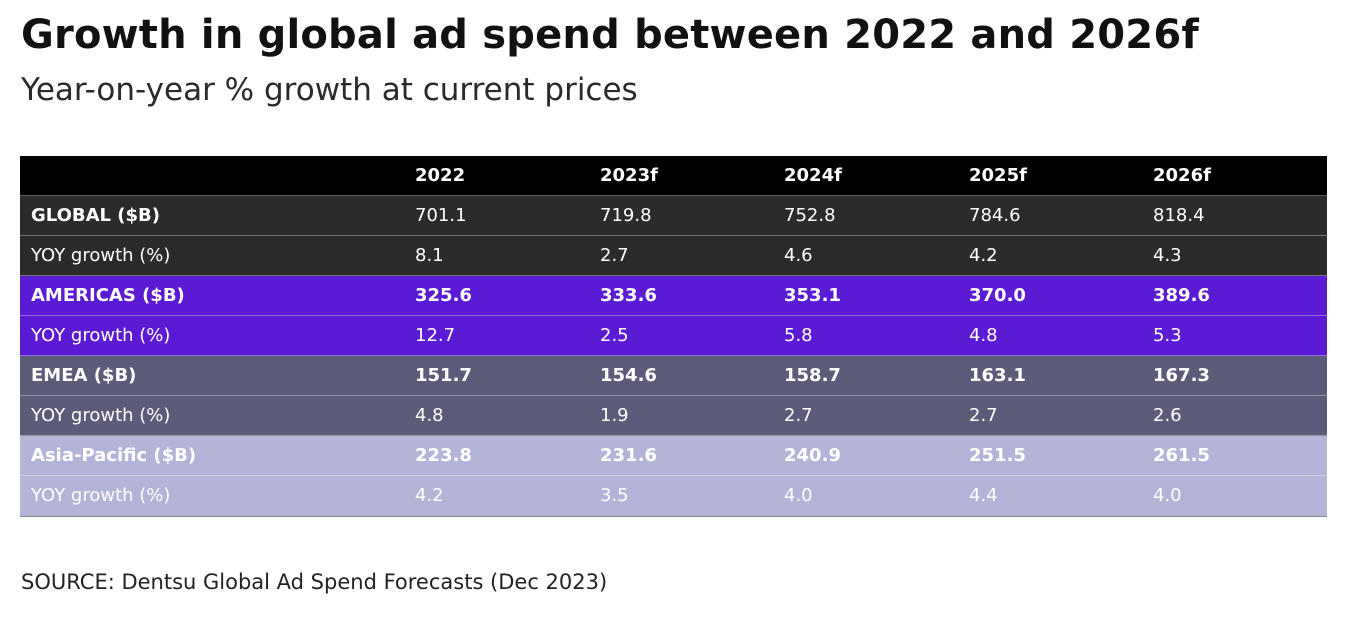  I want to click on table-cell: 370.0, so click(997, 295).